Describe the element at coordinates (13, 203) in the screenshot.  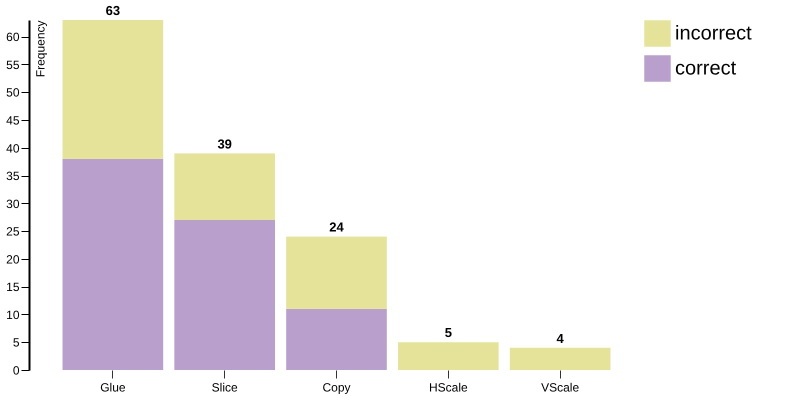
I see `y-tick-label: 30` at that location.